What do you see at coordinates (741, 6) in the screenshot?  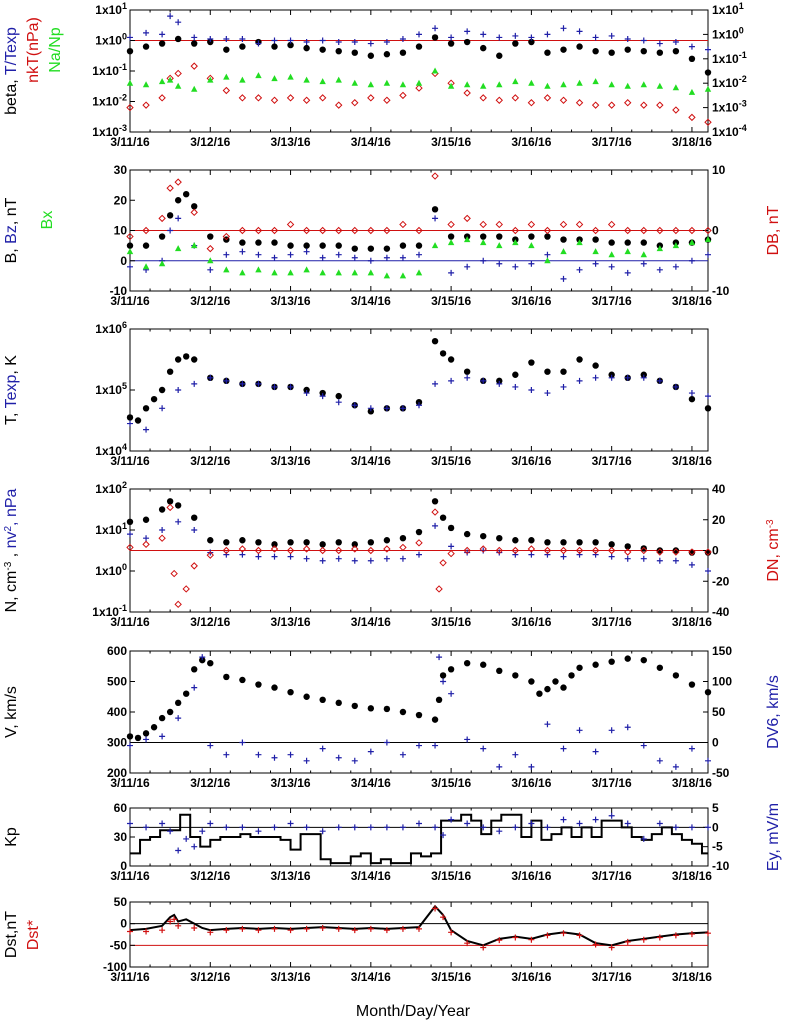 I see `panel-1-y2-tick-exp: 1` at bounding box center [741, 6].